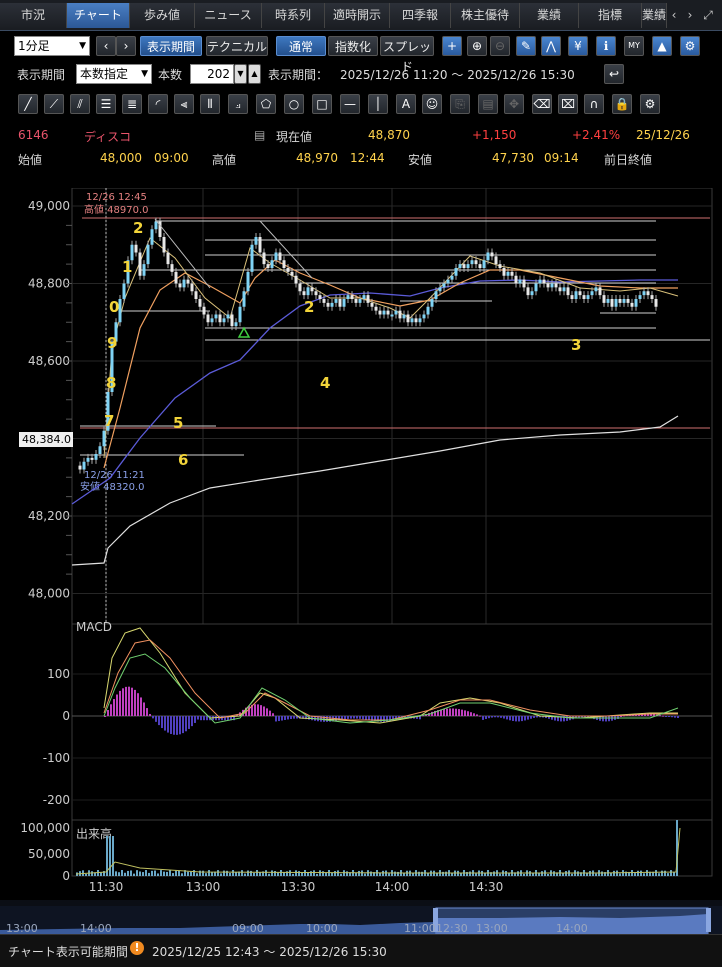  I want to click on magnet-icon: ∩, so click(594, 104).